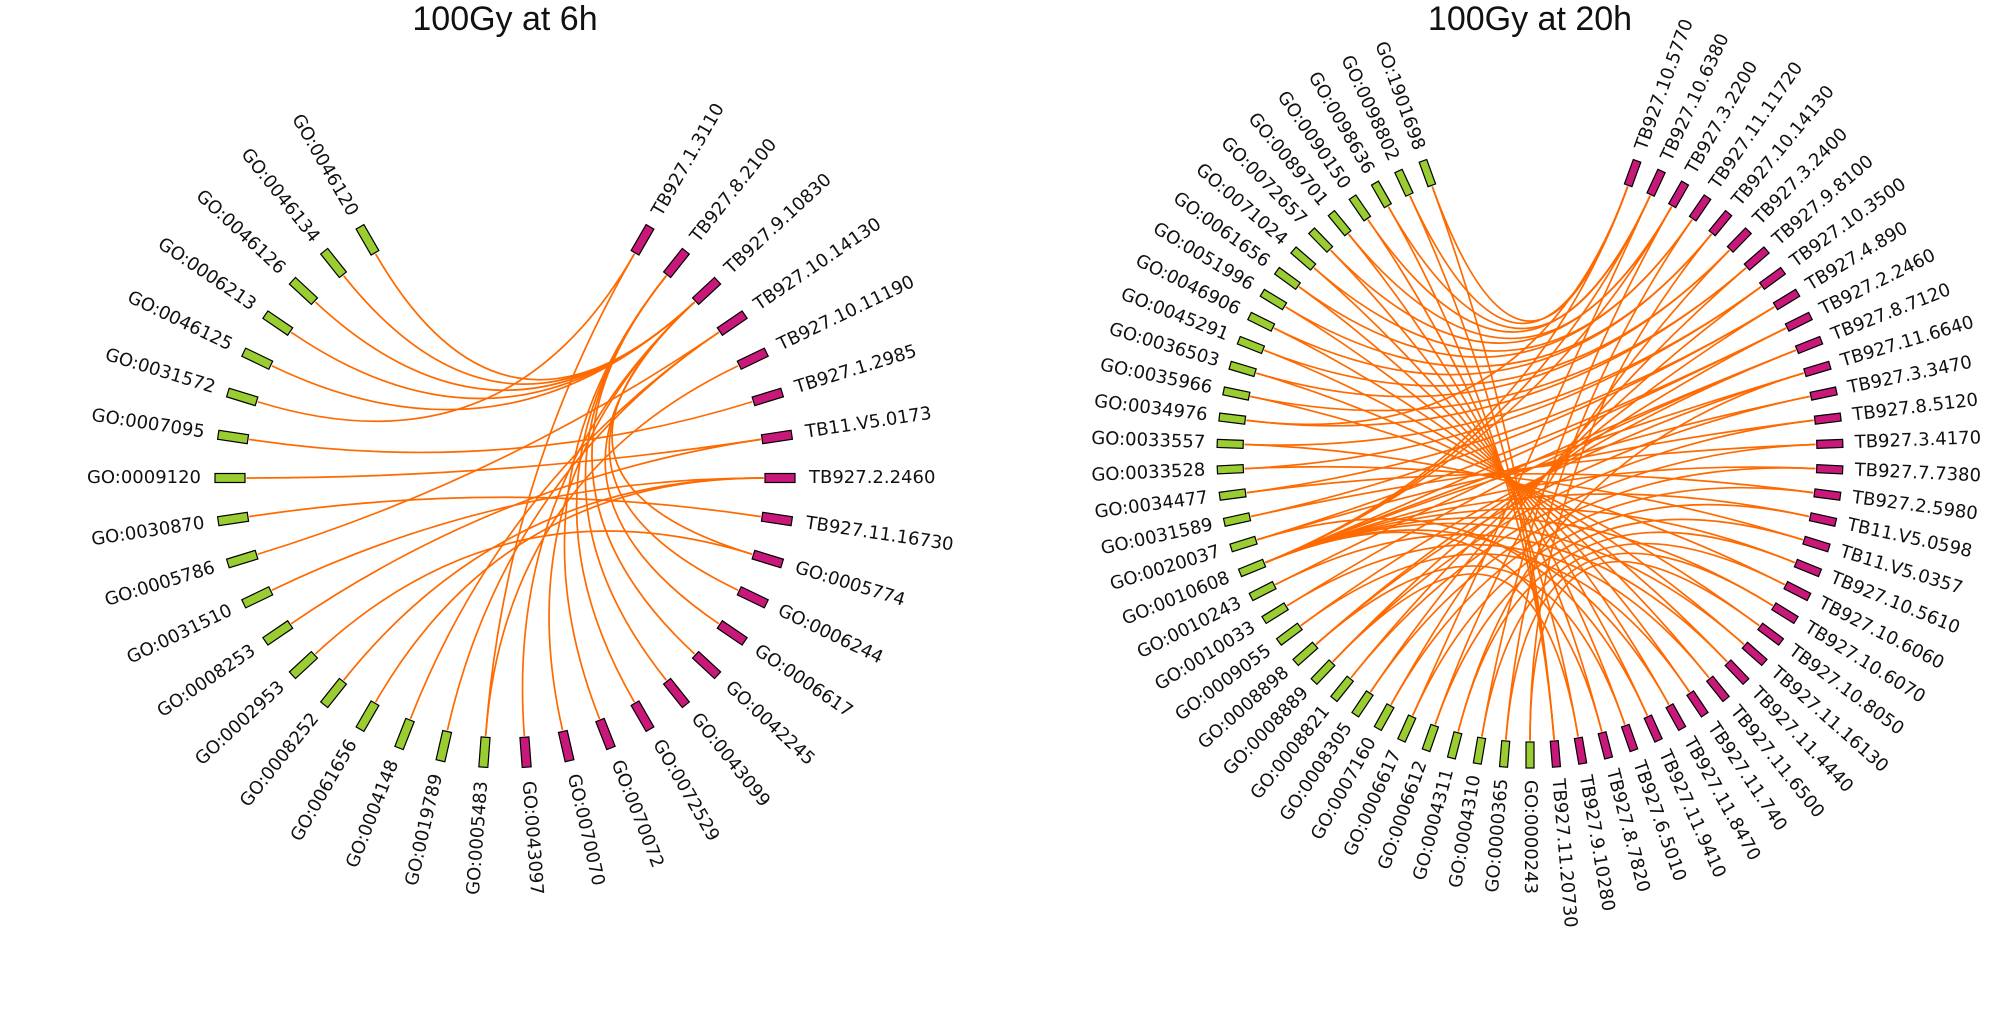 The width and height of the screenshot is (2008, 1013). What do you see at coordinates (159, 584) in the screenshot?
I see `node-label-go-0005786: GO:0005786` at bounding box center [159, 584].